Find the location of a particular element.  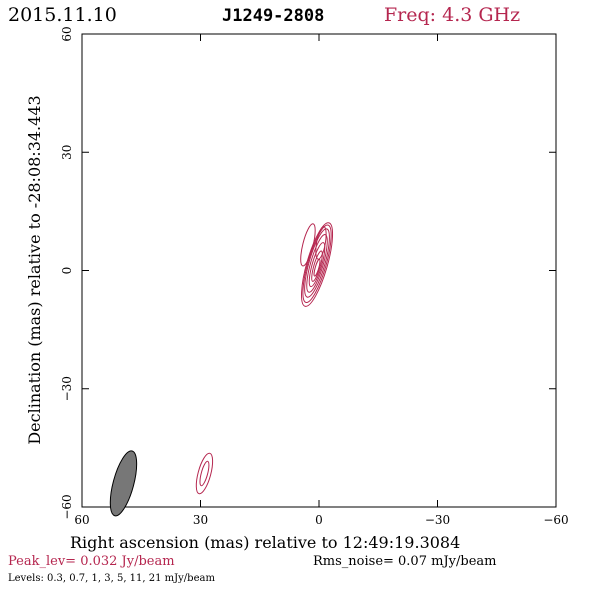

x-tick-label: 60 is located at coordinates (81, 520).